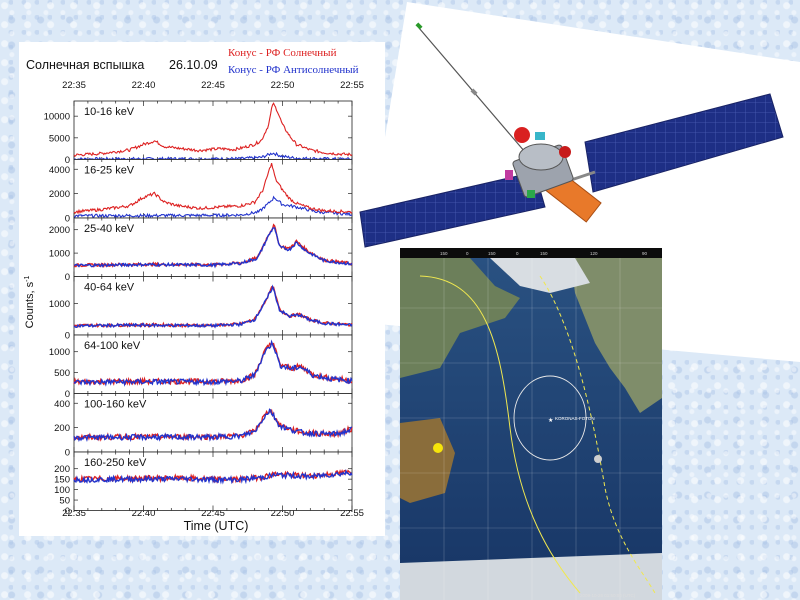  Describe the element at coordinates (509, 175) in the screenshot. I see `magenta-instrument-icon` at that location.